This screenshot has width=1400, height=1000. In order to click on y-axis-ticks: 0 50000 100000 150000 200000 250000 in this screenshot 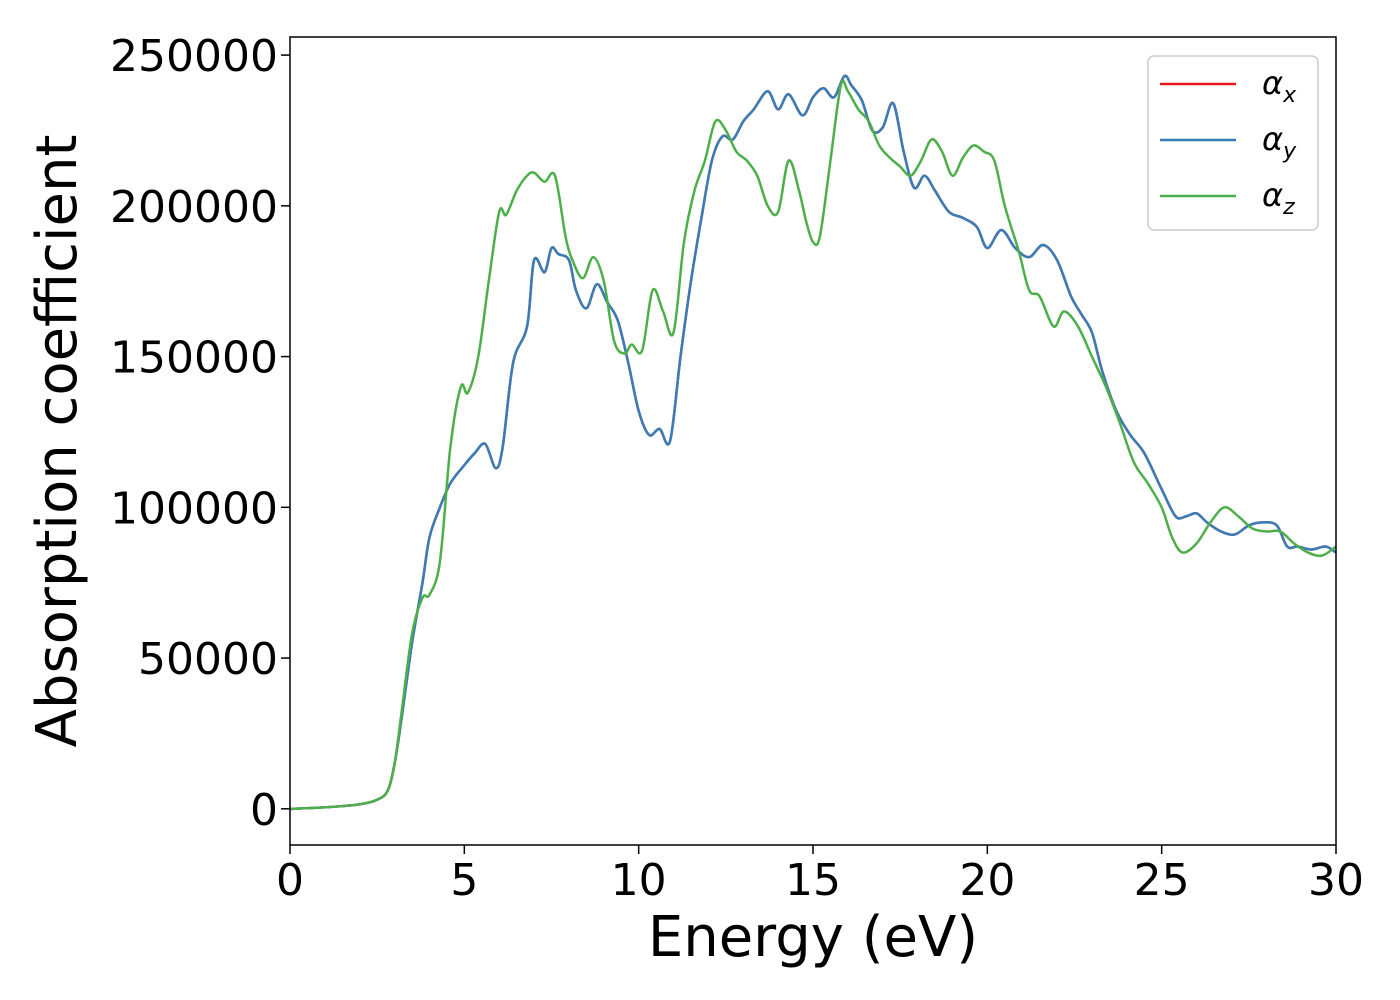, I will do `click(200, 433)`.